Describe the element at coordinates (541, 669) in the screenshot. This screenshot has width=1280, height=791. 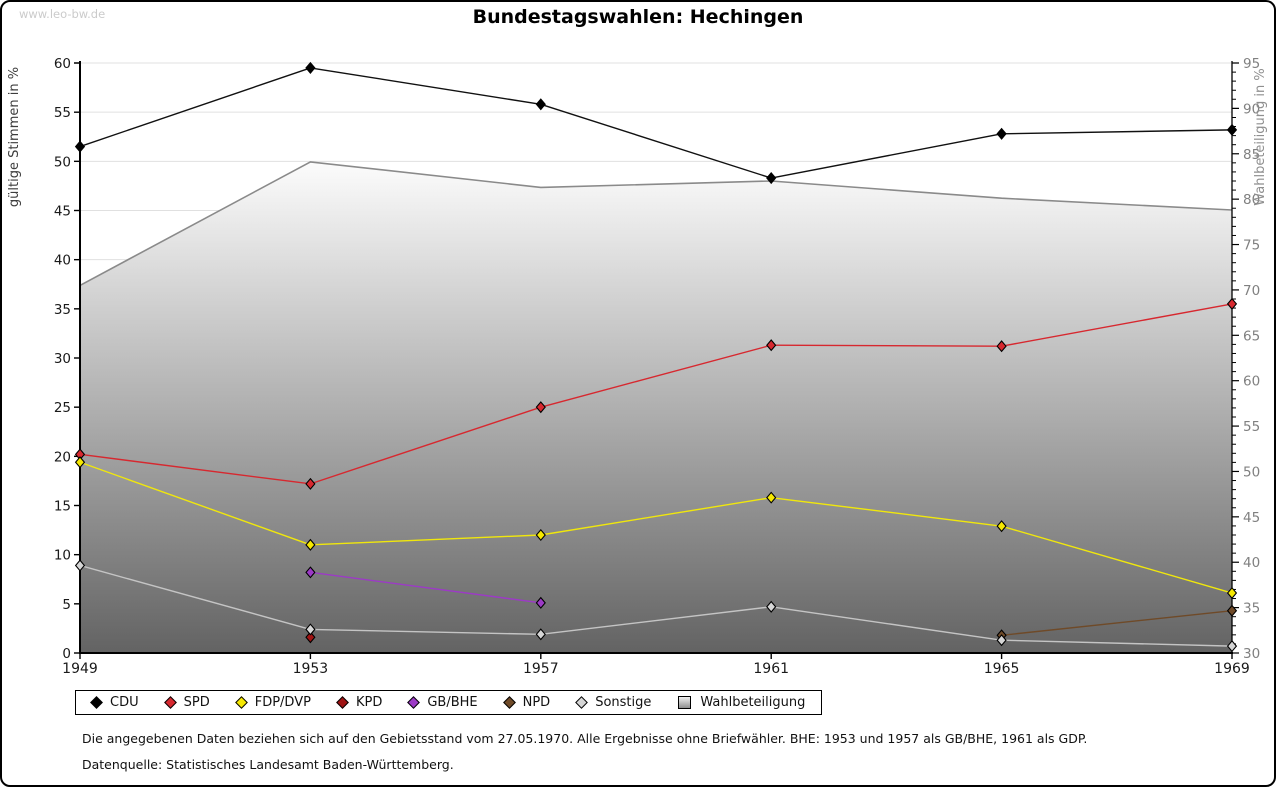
I see `svg-text: 1957` at that location.